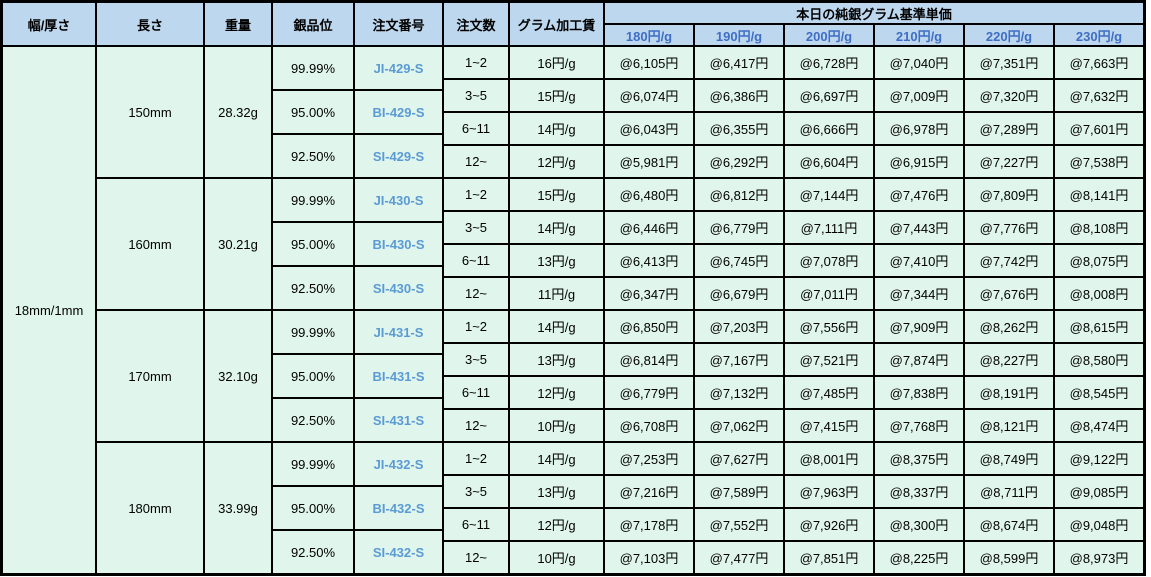 This screenshot has height=577, width=1151. I want to click on price-cell: @9,048円, so click(1099, 524).